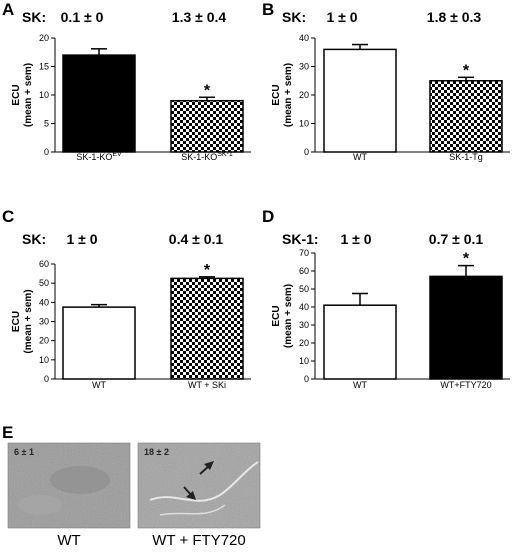 The height and width of the screenshot is (553, 520). Describe the element at coordinates (156, 452) in the screenshot. I see `micrograph-fty720-count: 18 ± 2` at that location.